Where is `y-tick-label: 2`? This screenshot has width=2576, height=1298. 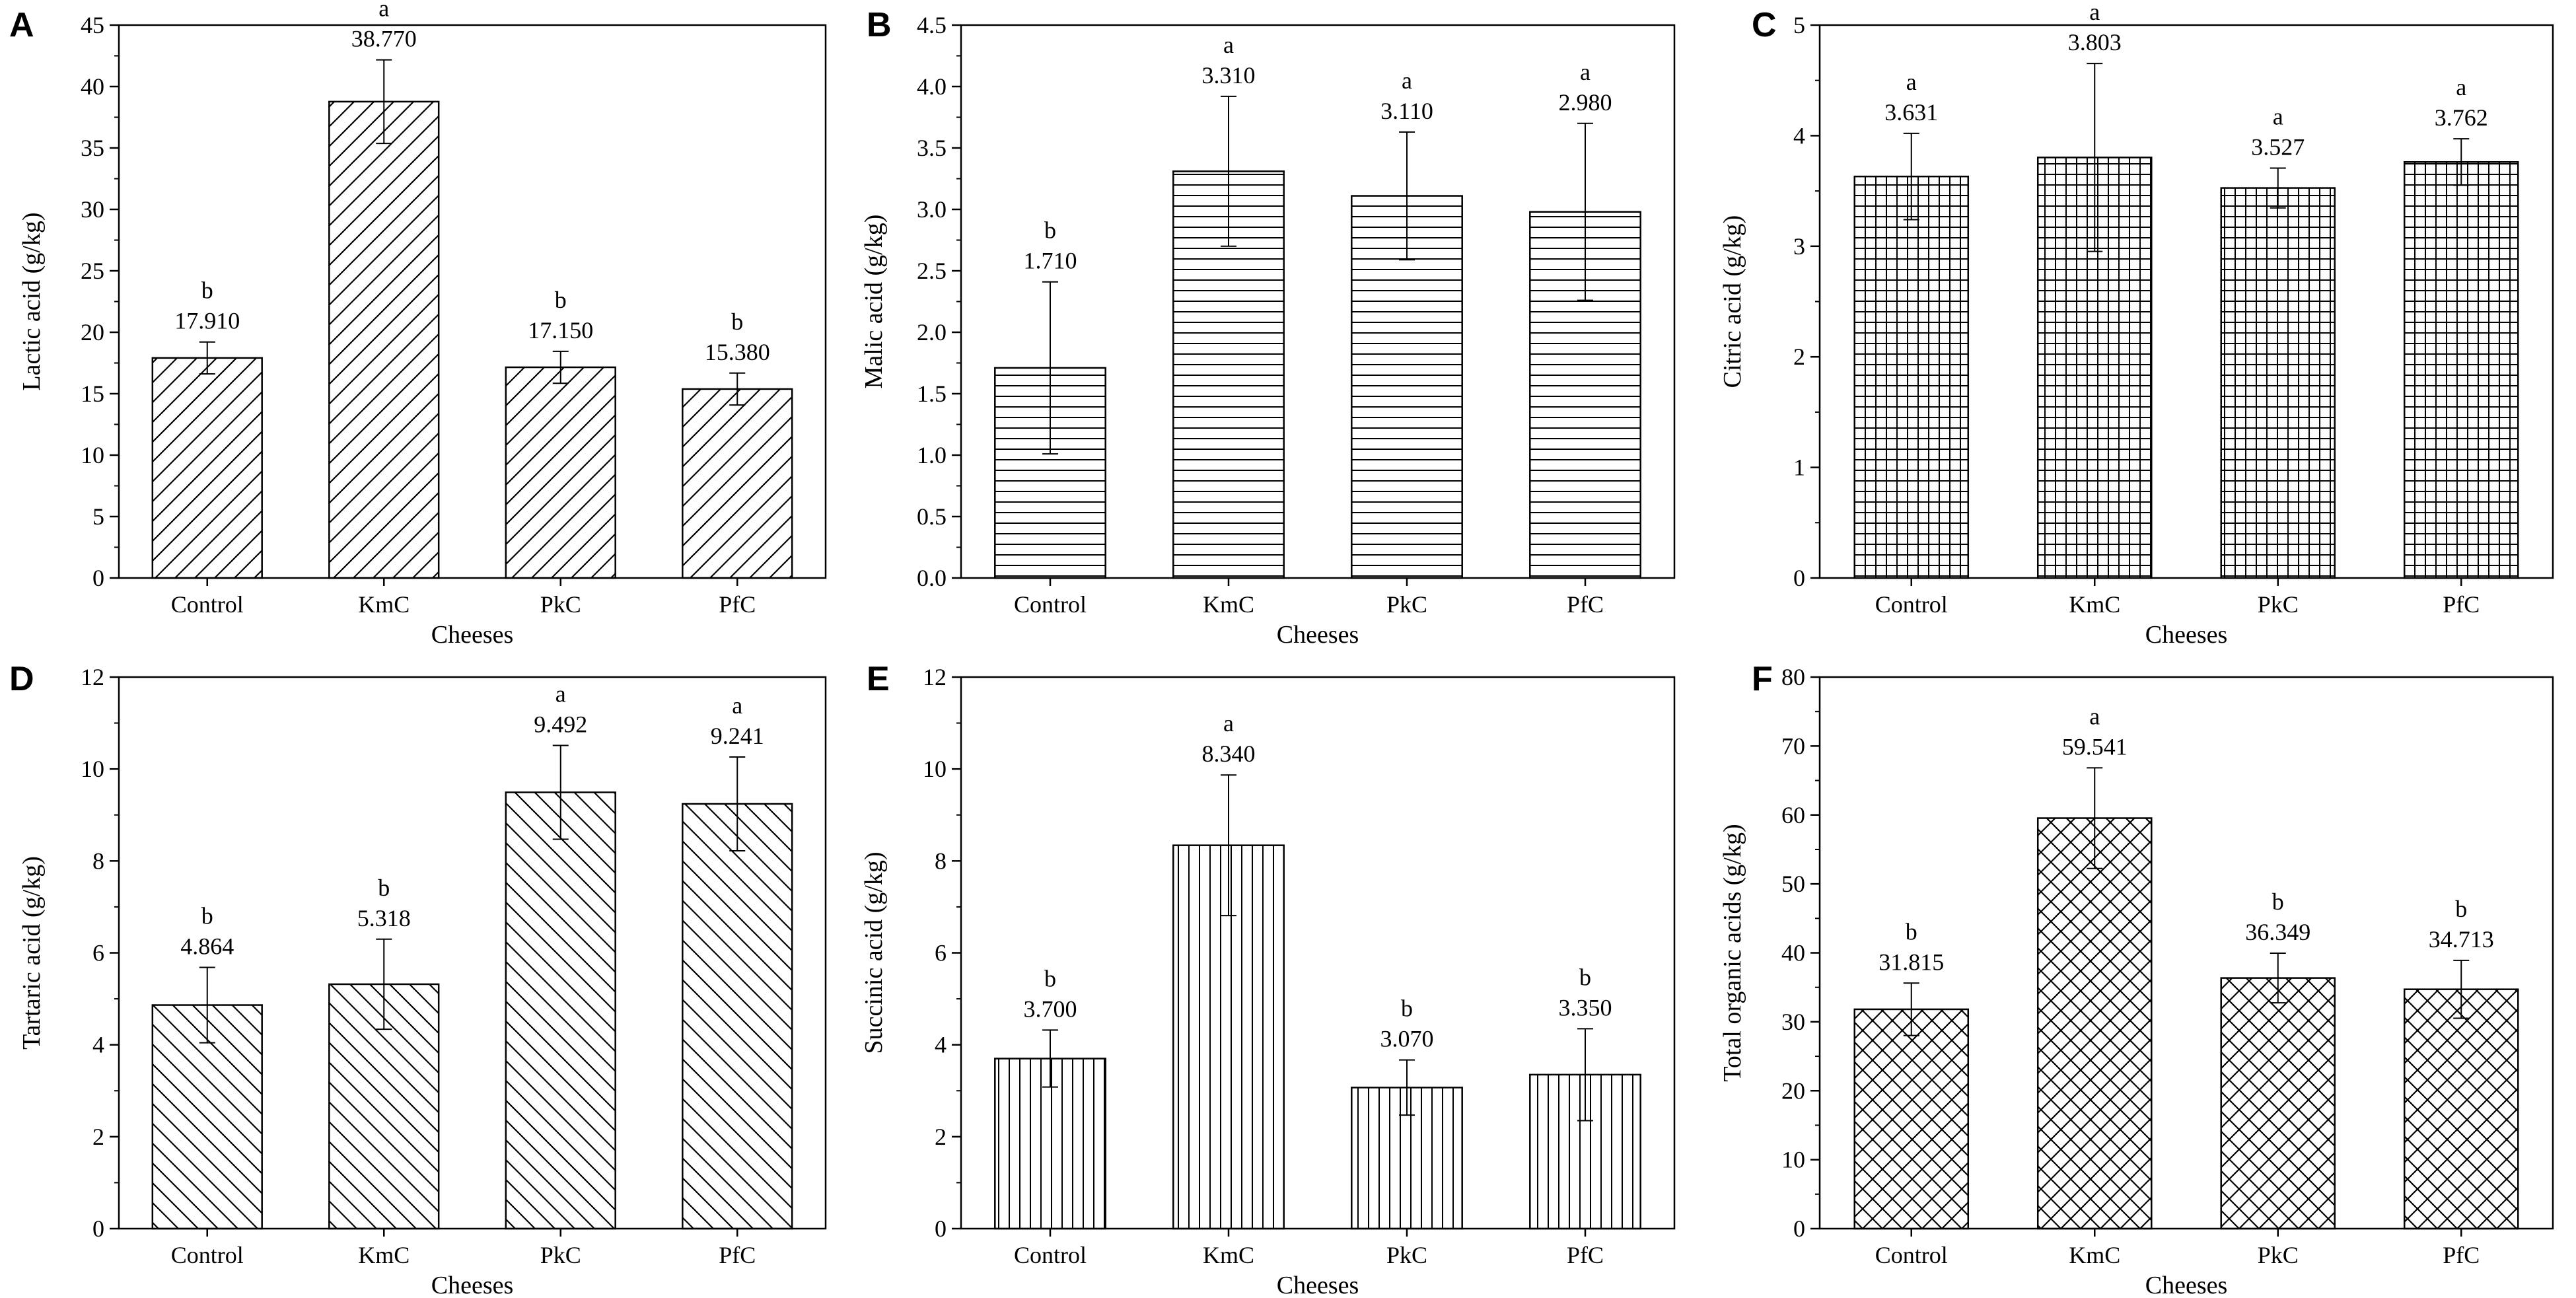 y-tick-label: 2 is located at coordinates (941, 1137).